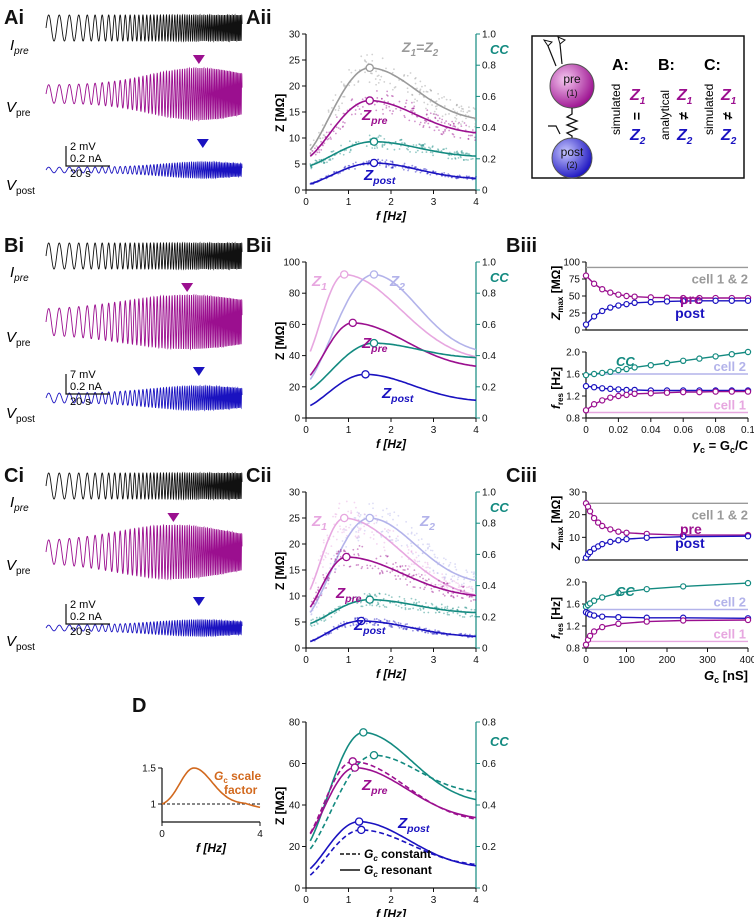 The image size is (754, 917). Describe the element at coordinates (489, 387) in the screenshot. I see `y2-tick-label: 0.2` at that location.